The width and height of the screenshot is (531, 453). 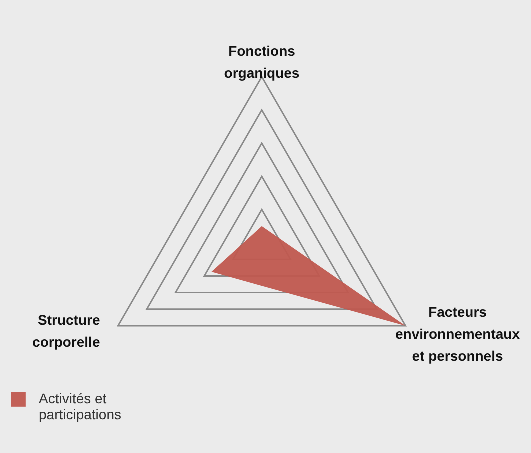 I want to click on spoke-label: Structure corporelle, so click(x=66, y=331).